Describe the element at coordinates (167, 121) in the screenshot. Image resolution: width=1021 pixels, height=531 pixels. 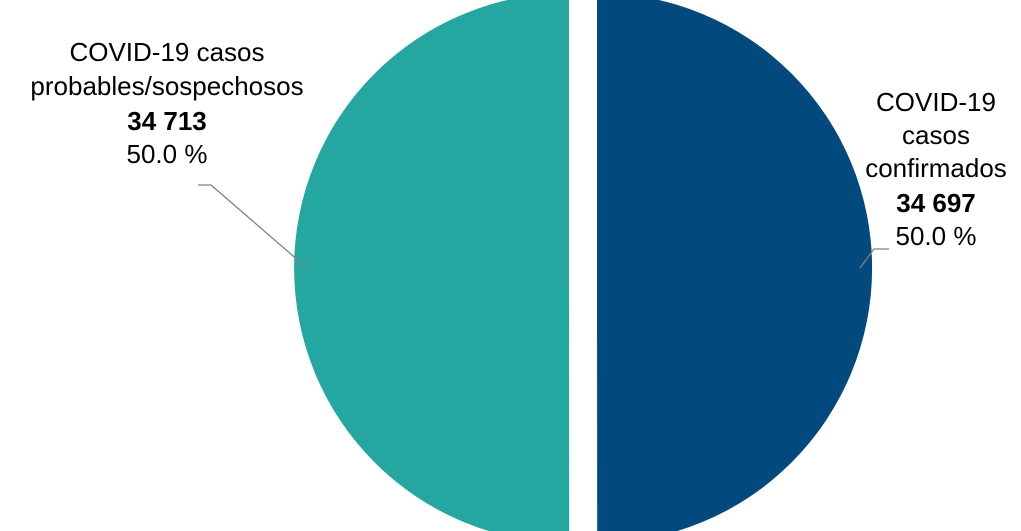
I see `slice-value-label: 34 713` at that location.